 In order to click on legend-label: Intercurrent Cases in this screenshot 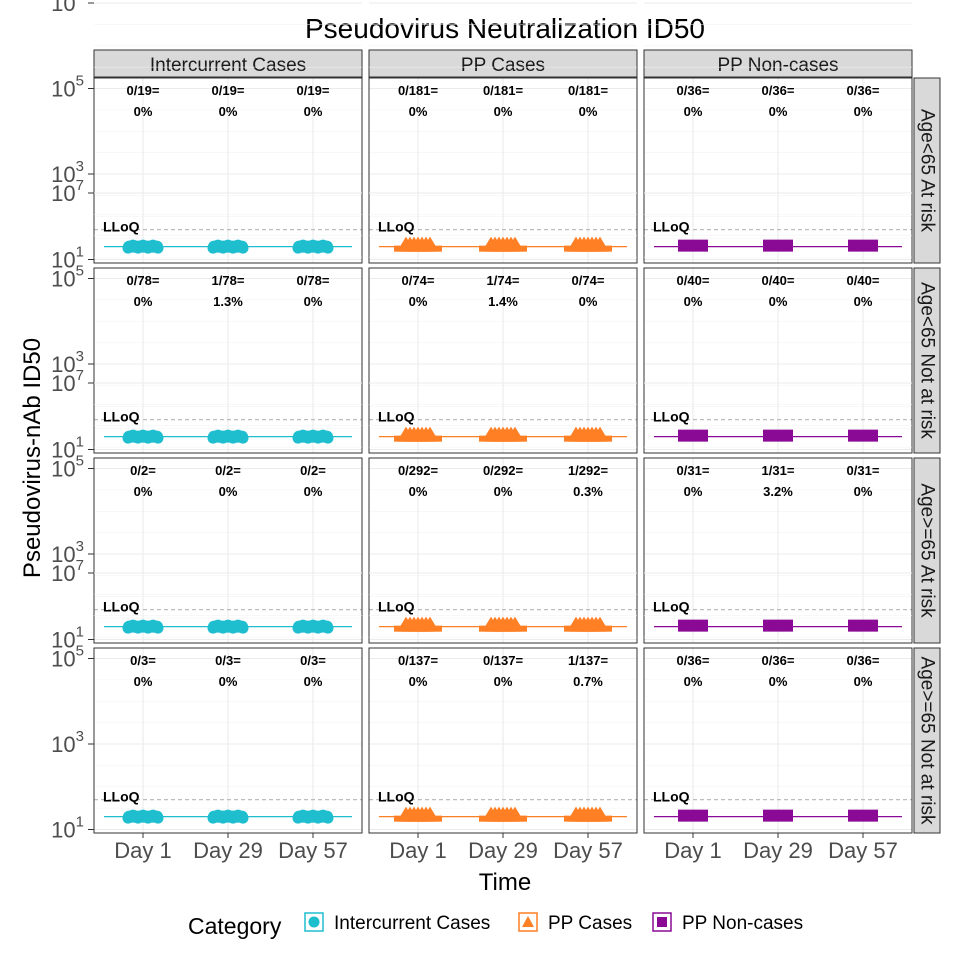, I will do `click(412, 923)`.